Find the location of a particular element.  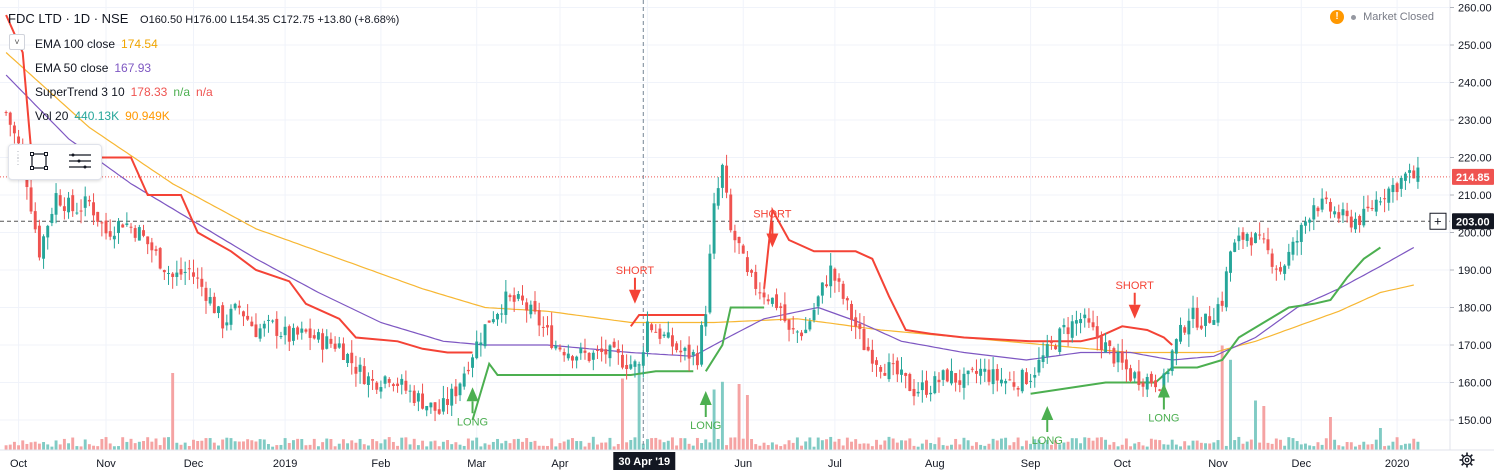

long-arrow-icon is located at coordinates (705, 398).